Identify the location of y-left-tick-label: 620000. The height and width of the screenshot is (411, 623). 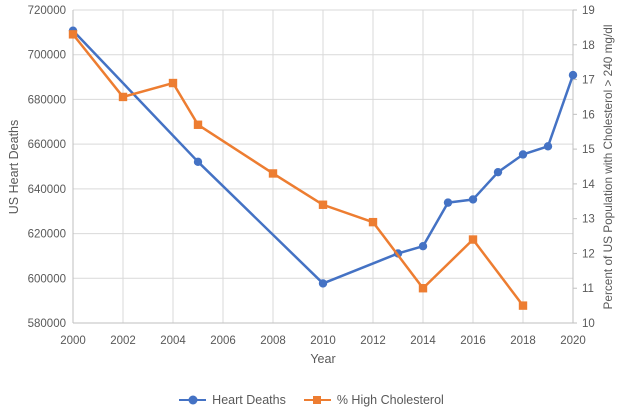
(47, 235).